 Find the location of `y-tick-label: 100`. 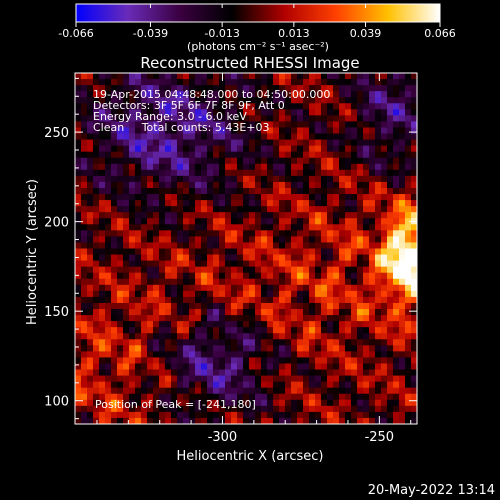

y-tick-label: 100 is located at coordinates (56, 402).